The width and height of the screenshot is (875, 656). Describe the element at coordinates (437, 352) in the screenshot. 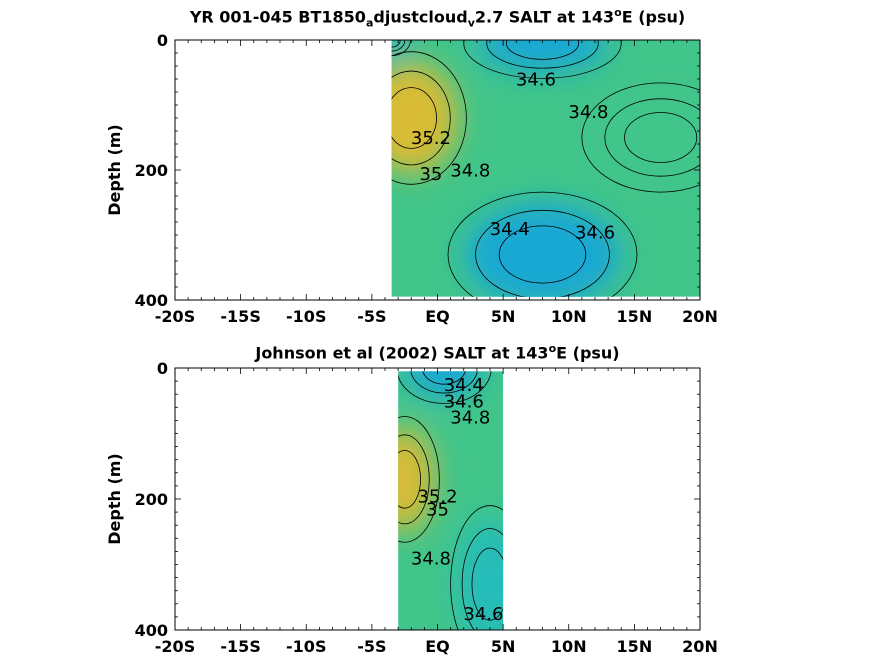

I see `chart-2-title: Johnson et al (2002) SALT at 143oE (psu)` at that location.